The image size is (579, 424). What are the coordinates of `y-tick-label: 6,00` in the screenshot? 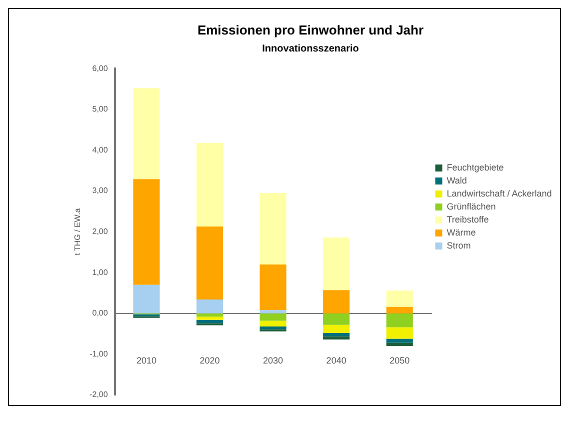 It's located at (100, 68).